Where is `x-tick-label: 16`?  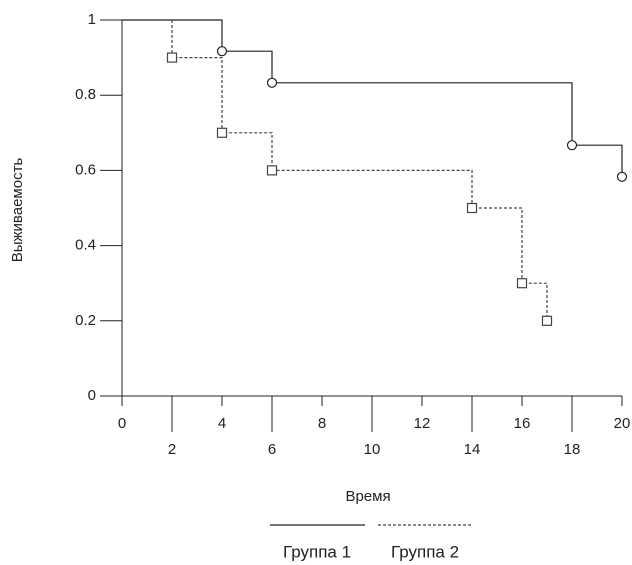 x-tick-label: 16 is located at coordinates (522, 423).